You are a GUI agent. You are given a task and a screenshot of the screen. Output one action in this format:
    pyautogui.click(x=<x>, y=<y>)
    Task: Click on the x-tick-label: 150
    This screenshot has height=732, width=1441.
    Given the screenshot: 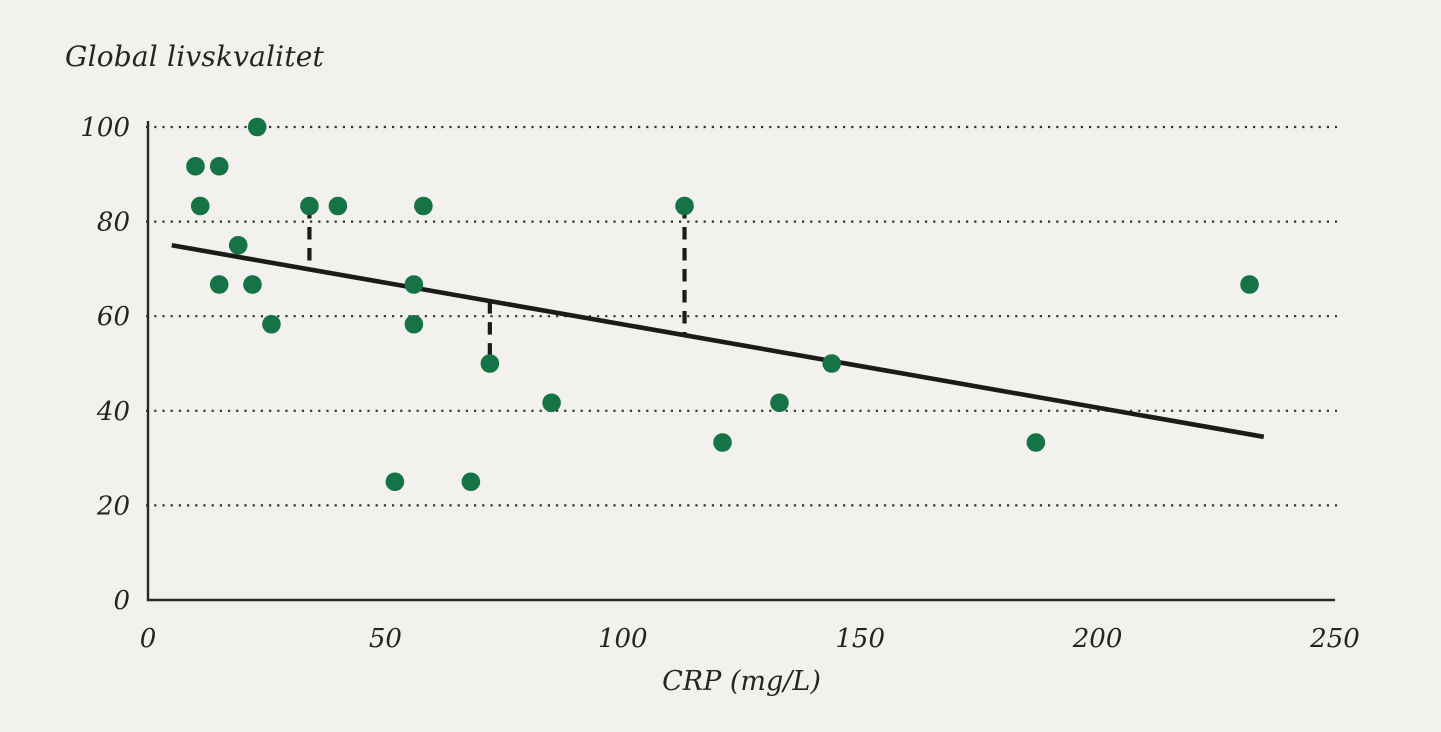 What is the action you would take?
    pyautogui.click(x=860, y=639)
    